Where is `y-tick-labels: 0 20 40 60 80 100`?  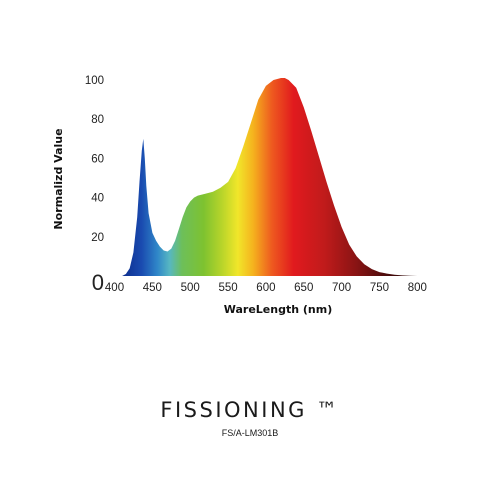 y-tick-labels: 0 20 40 60 80 100 is located at coordinates (94, 185).